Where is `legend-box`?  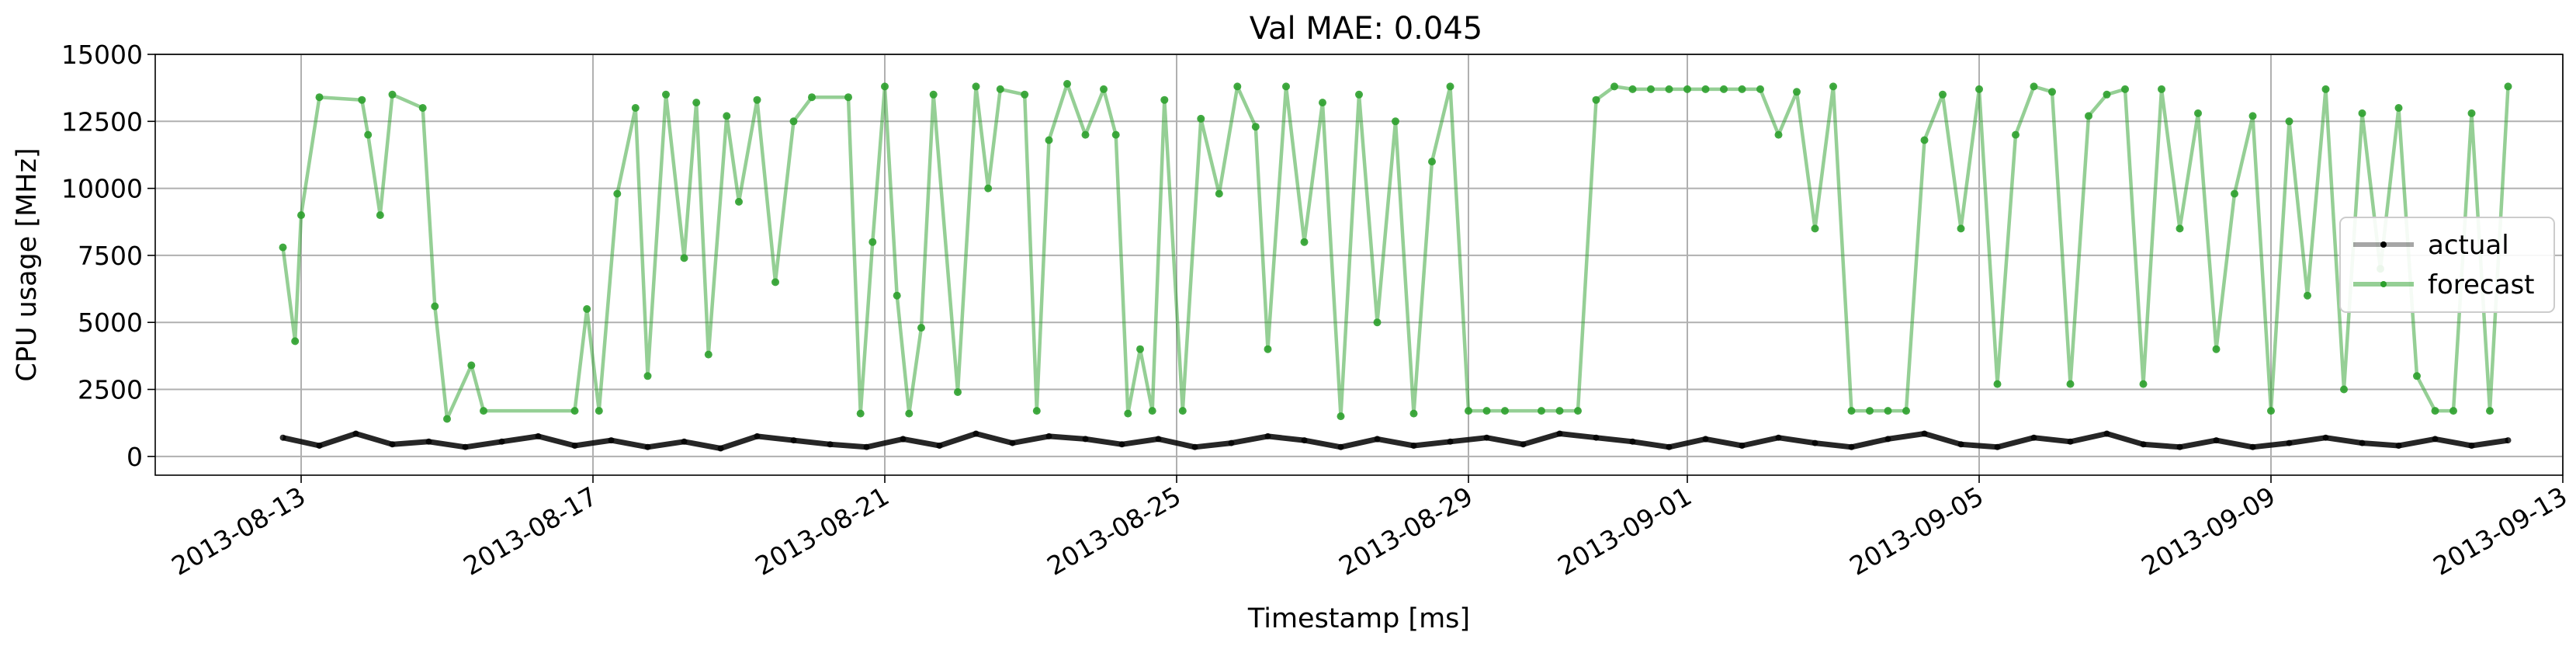
legend-box is located at coordinates (2447, 265).